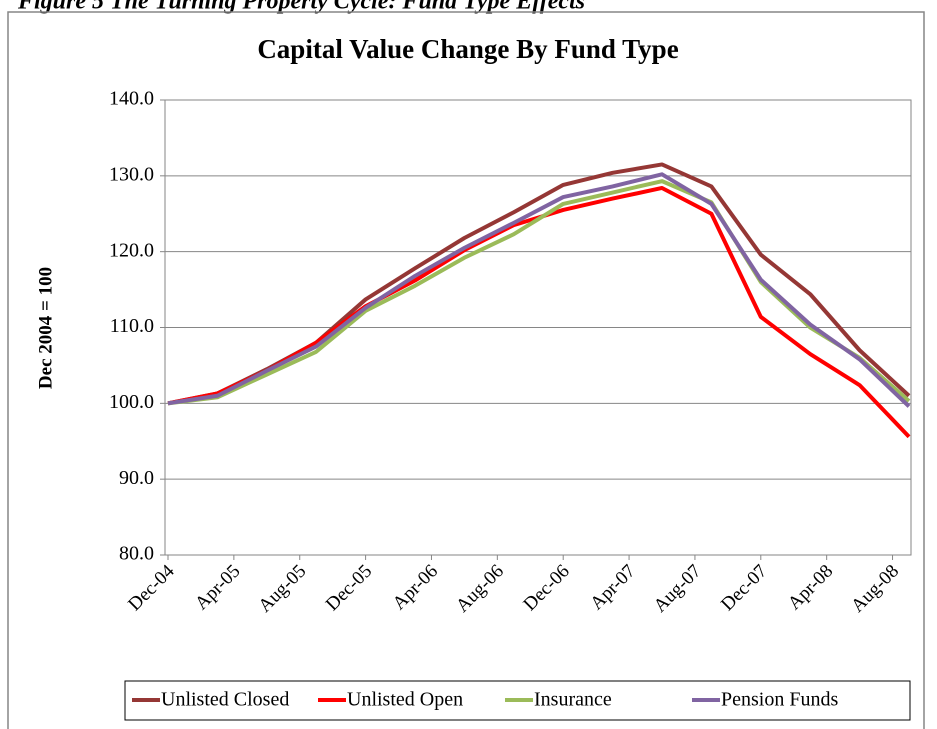  What do you see at coordinates (217, 587) in the screenshot?
I see `x-tick-label: Apr-05` at bounding box center [217, 587].